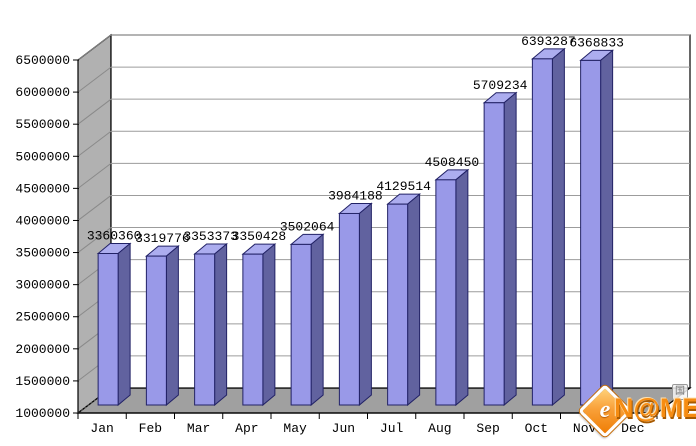 The image size is (696, 446). Describe the element at coordinates (585, 428) in the screenshot. I see `x-axis-label: Nov` at that location.